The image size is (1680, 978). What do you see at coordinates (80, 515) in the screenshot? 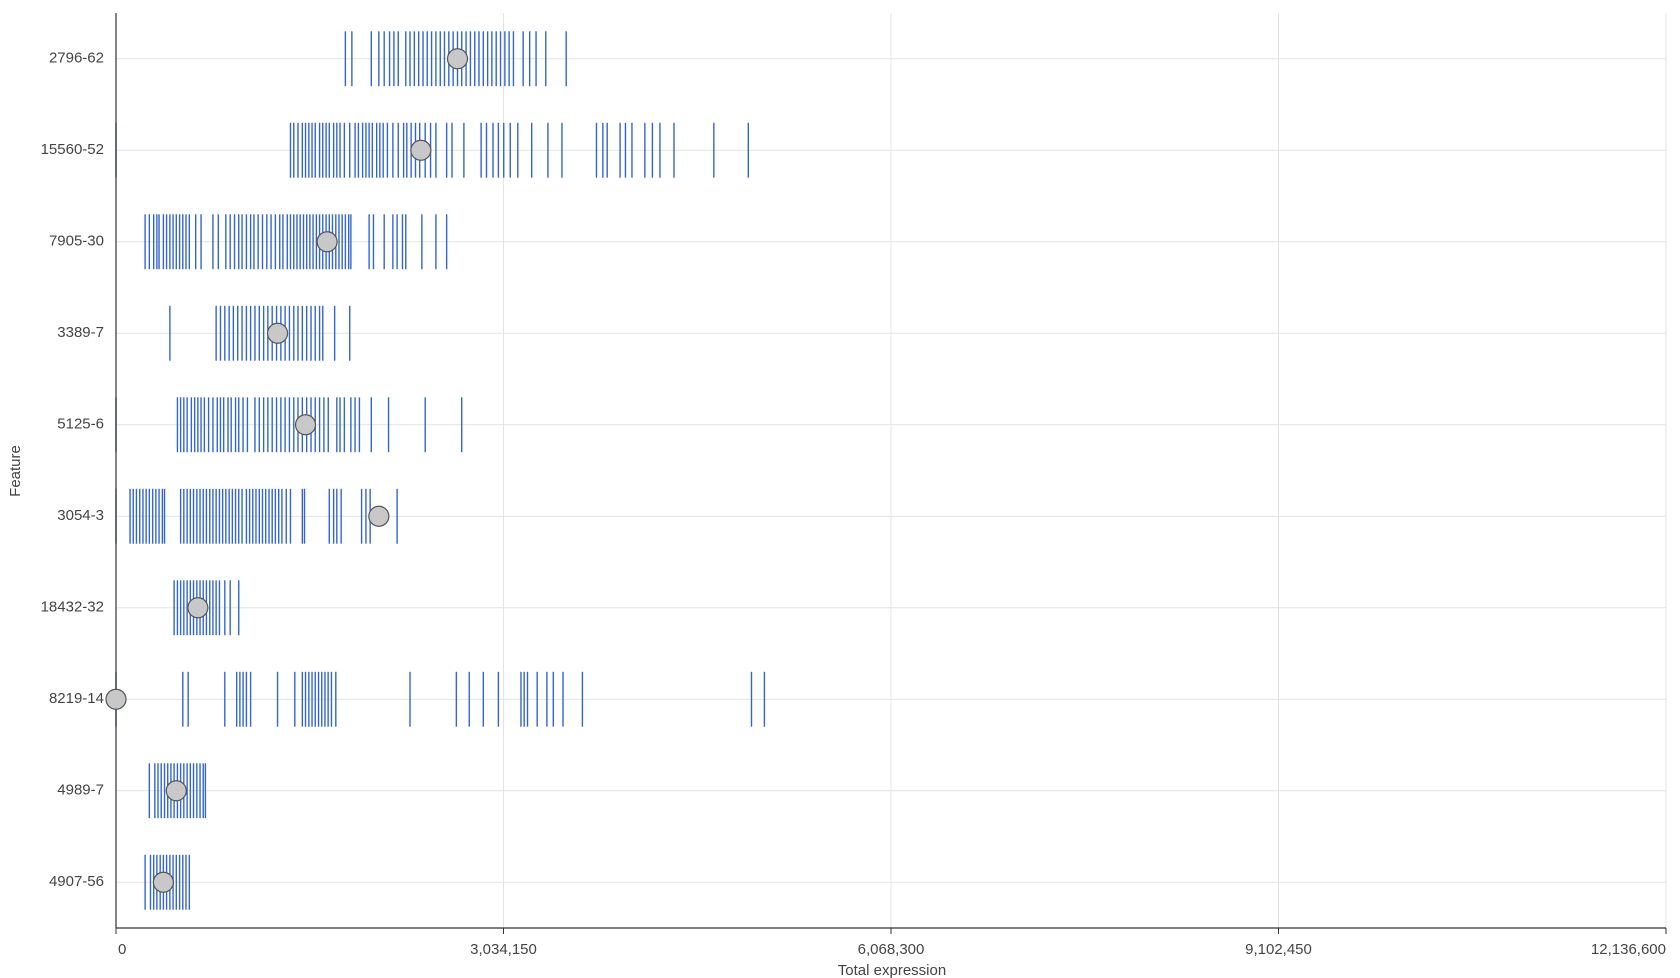
I see `y-tick-label: 3054-3` at bounding box center [80, 515].